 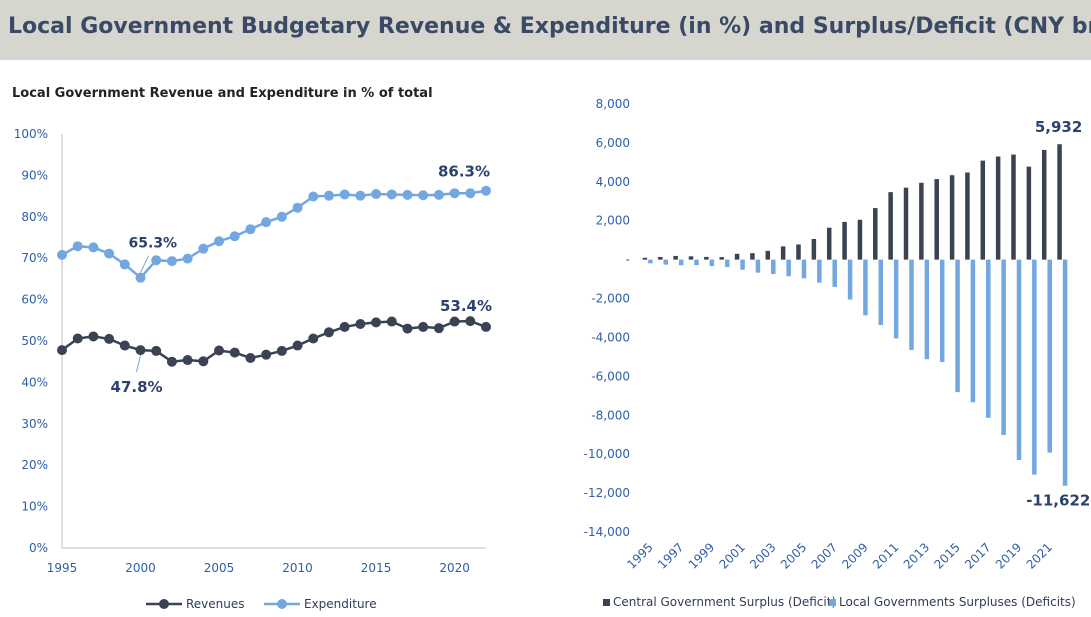 What do you see at coordinates (762, 555) in the screenshot?
I see `right-x-tick-label: 2003` at bounding box center [762, 555].